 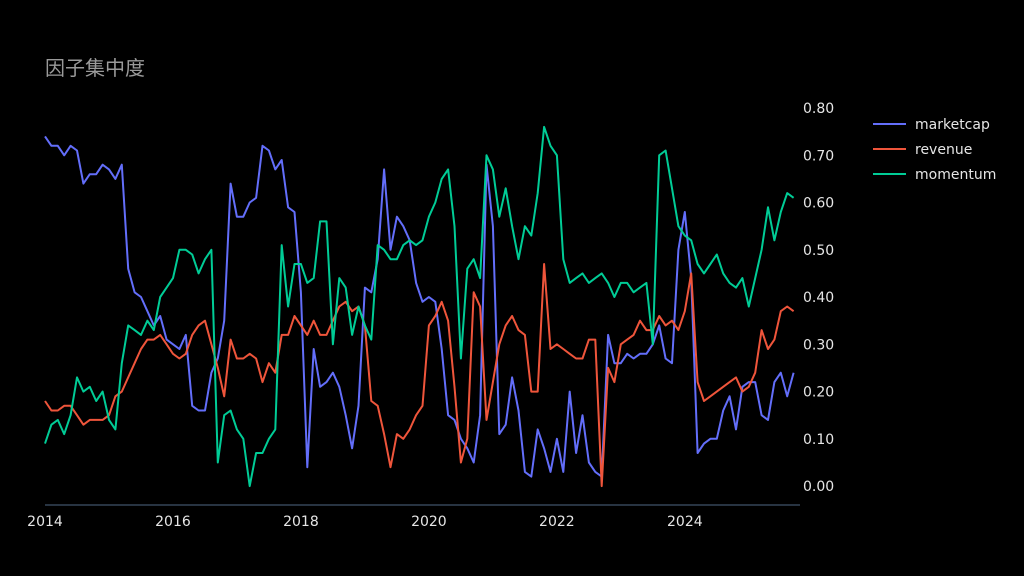 What do you see at coordinates (95, 68) in the screenshot?
I see `chart-title: 因子集中度` at bounding box center [95, 68].